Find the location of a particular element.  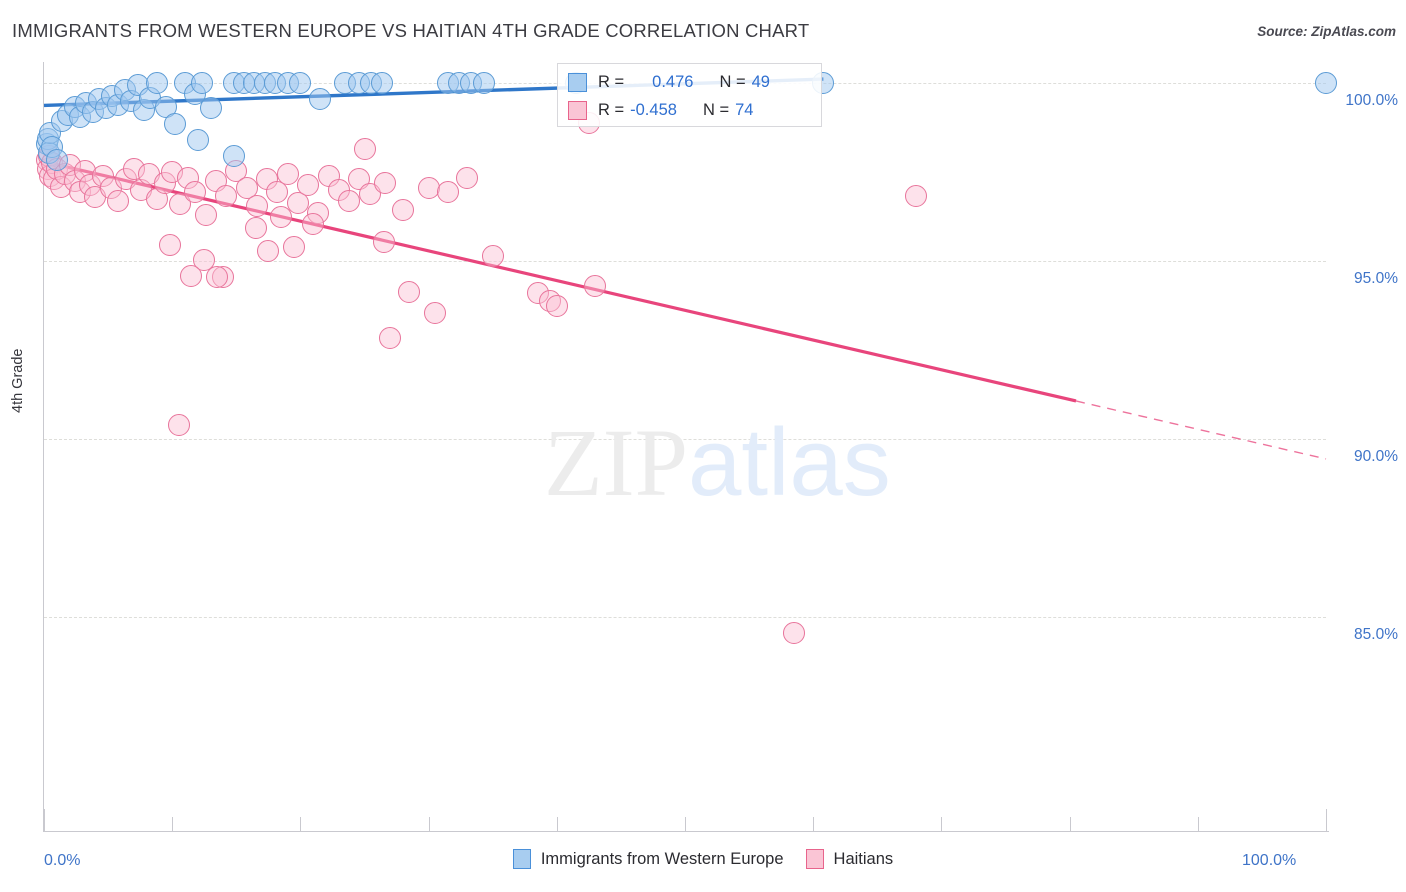

legend-label-immigrants: Immigrants from Western Europe is located at coordinates (662, 858).